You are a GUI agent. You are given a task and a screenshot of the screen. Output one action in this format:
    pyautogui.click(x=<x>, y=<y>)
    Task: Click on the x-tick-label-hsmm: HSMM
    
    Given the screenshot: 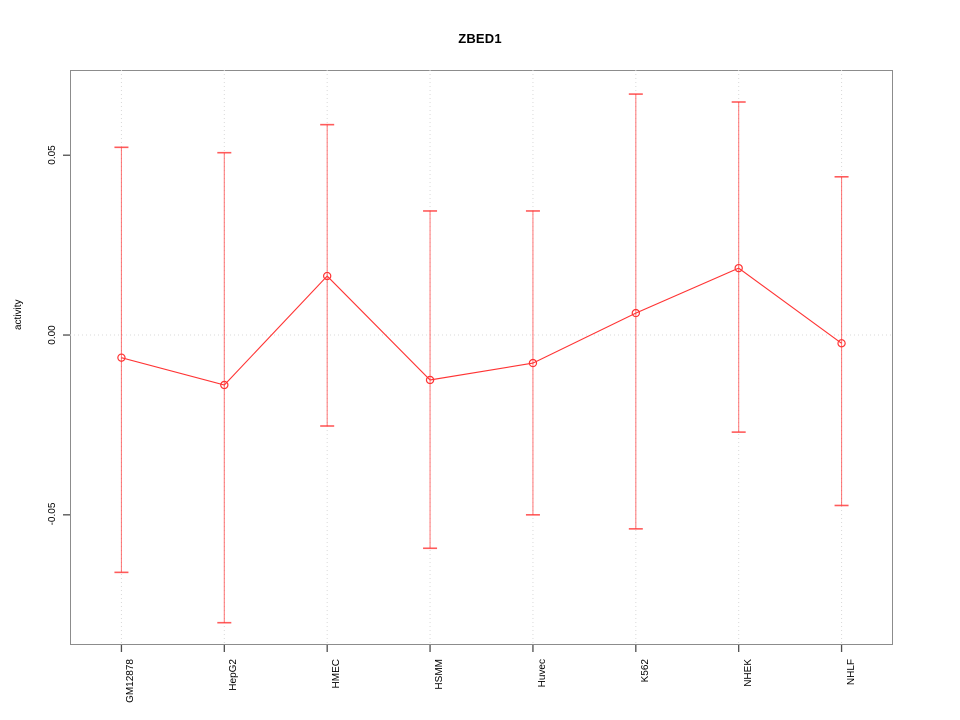 What is the action you would take?
    pyautogui.click(x=440, y=674)
    